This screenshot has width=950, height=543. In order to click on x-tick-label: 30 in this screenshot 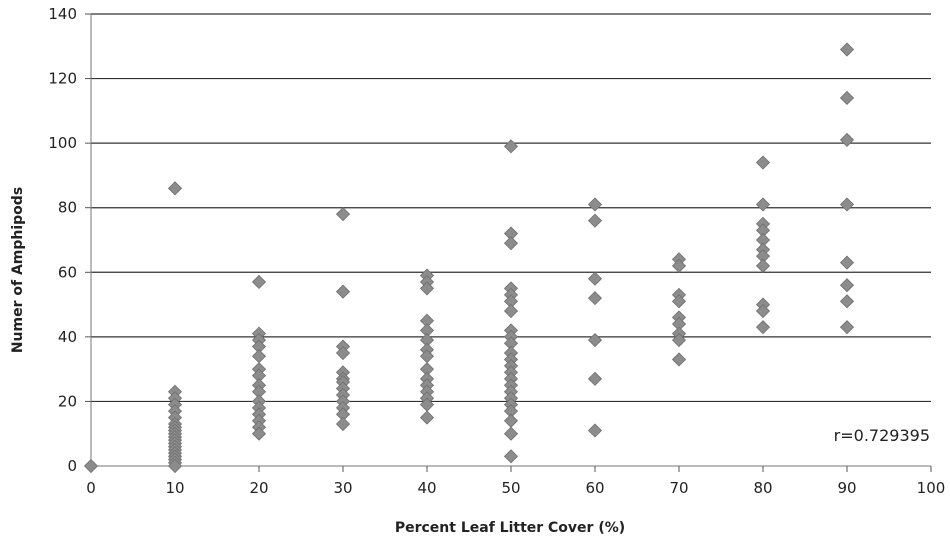, I will do `click(342, 488)`.